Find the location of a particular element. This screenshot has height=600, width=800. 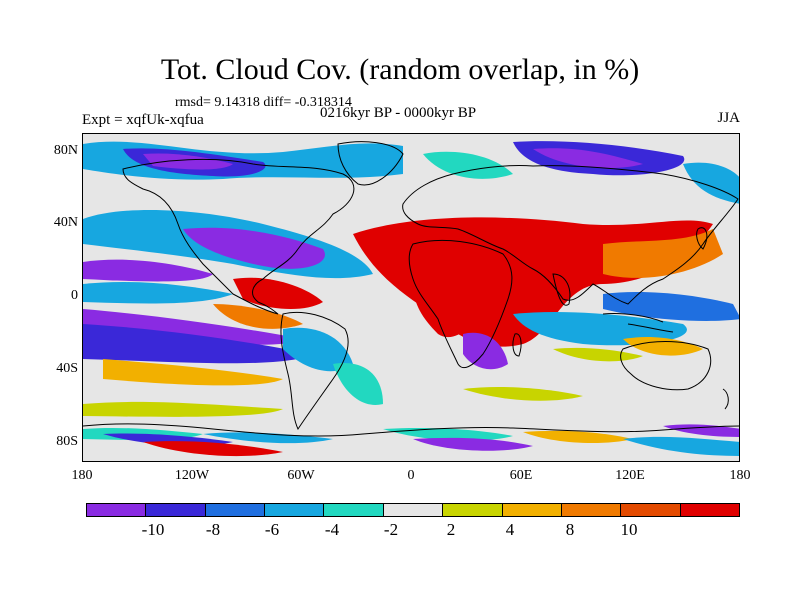

coastline-africa is located at coordinates (460, 304).